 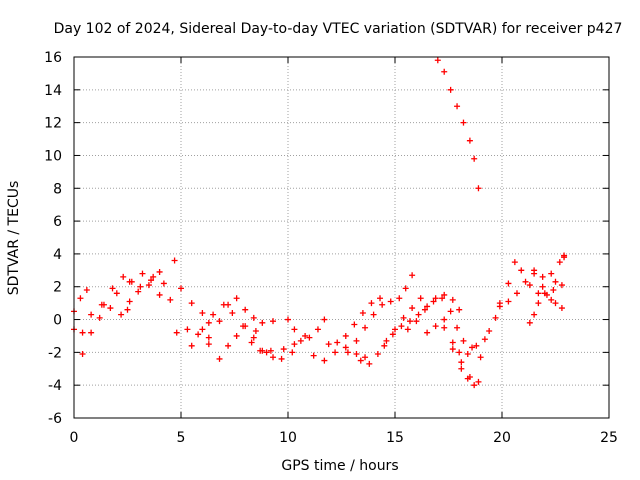 What do you see at coordinates (53, 124) in the screenshot?
I see `y-tick-label: 12` at bounding box center [53, 124].